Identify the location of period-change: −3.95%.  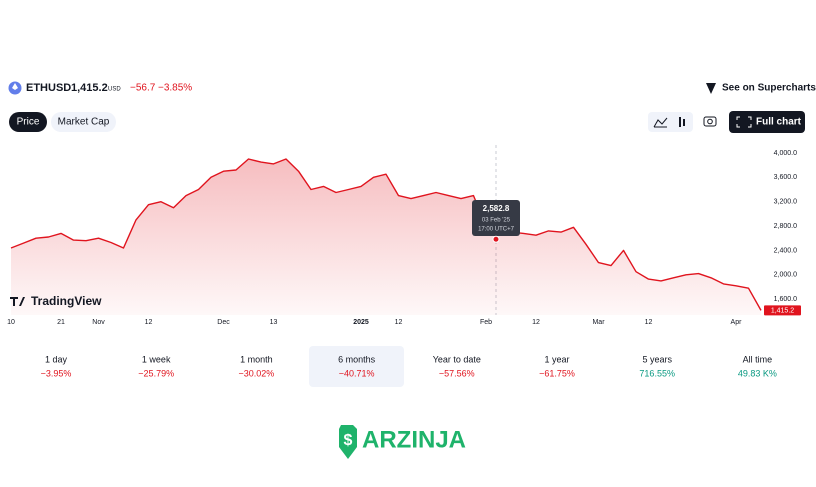
(56, 373).